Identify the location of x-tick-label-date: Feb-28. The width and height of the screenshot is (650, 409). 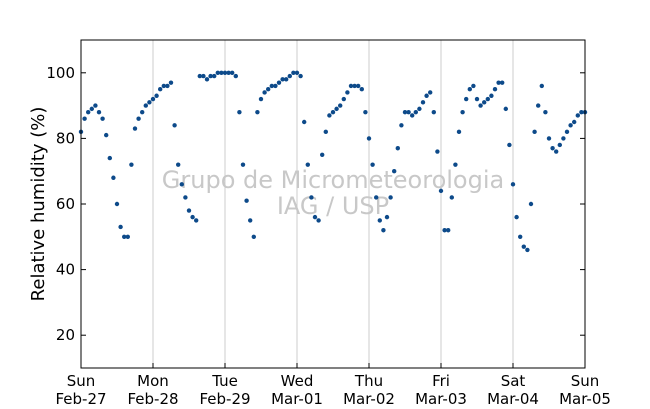
(152, 399).